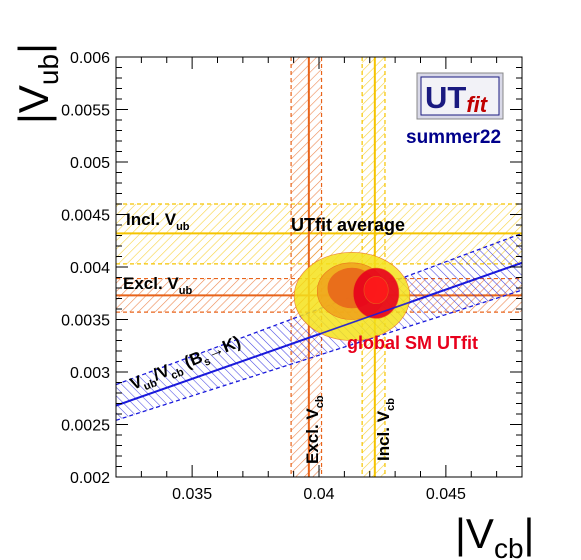  Describe the element at coordinates (348, 225) in the screenshot. I see `utfit-average-label: UTfit average` at that location.